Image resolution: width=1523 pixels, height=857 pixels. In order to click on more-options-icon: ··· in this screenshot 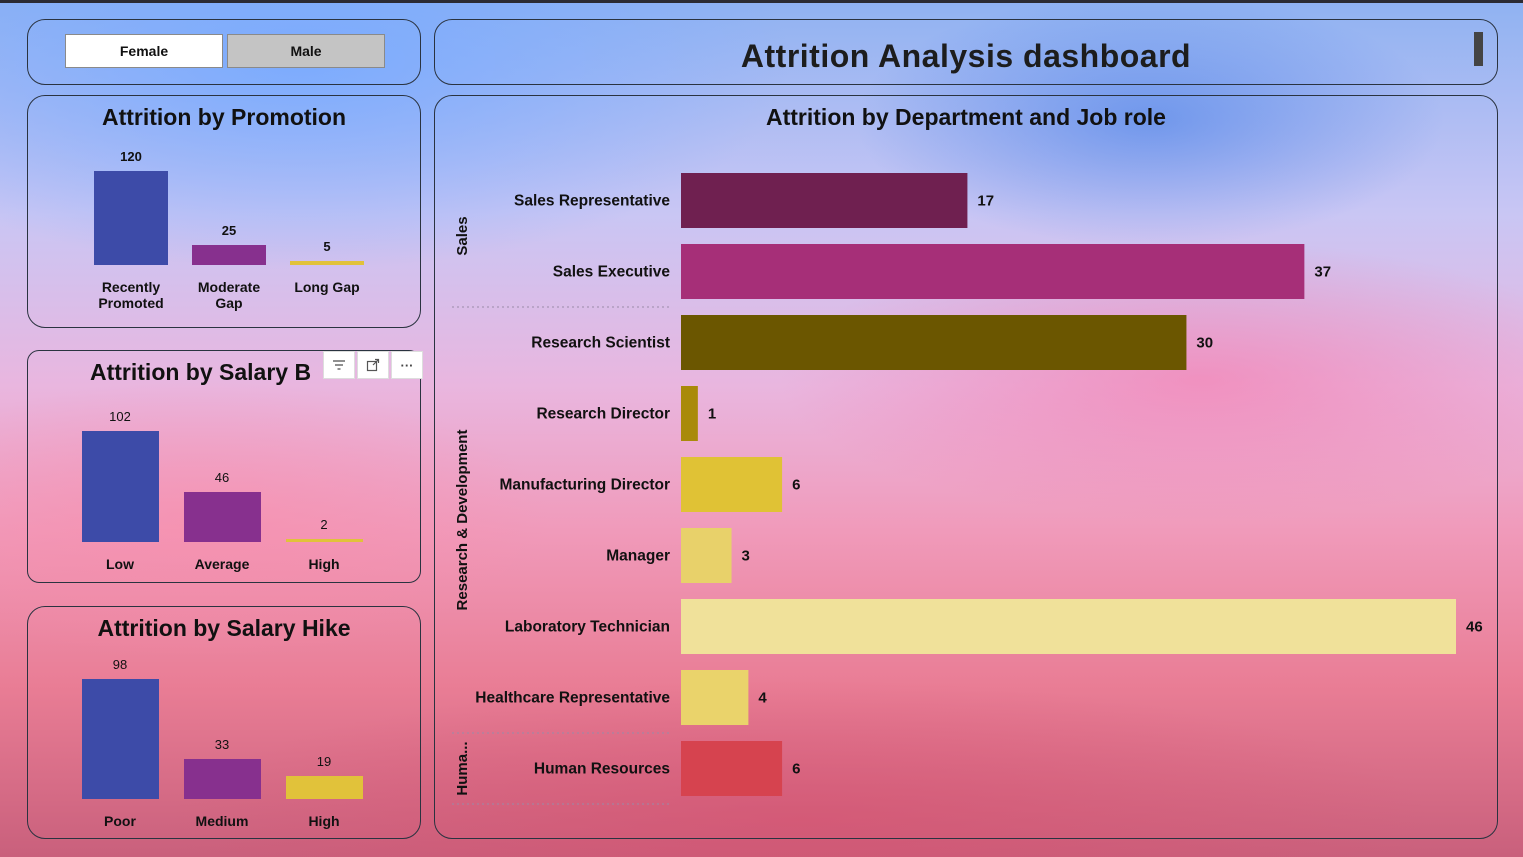, I will do `click(407, 365)`.